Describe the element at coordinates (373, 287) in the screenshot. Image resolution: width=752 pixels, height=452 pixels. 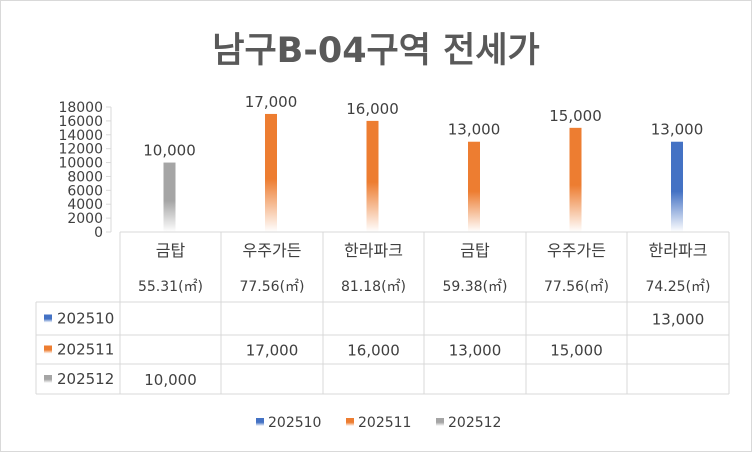
I see `category-area-label: 81.18(㎡)` at that location.